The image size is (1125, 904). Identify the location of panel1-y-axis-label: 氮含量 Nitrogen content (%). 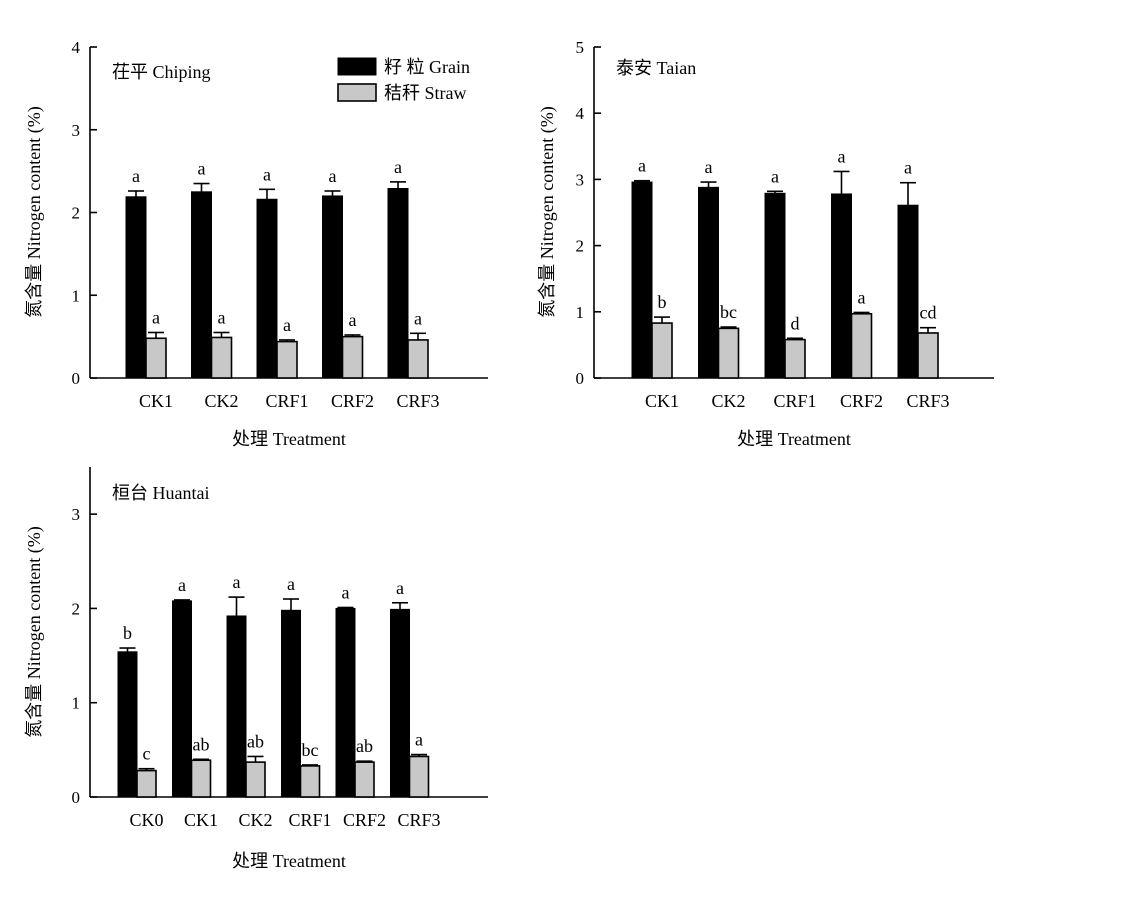
(34, 211).